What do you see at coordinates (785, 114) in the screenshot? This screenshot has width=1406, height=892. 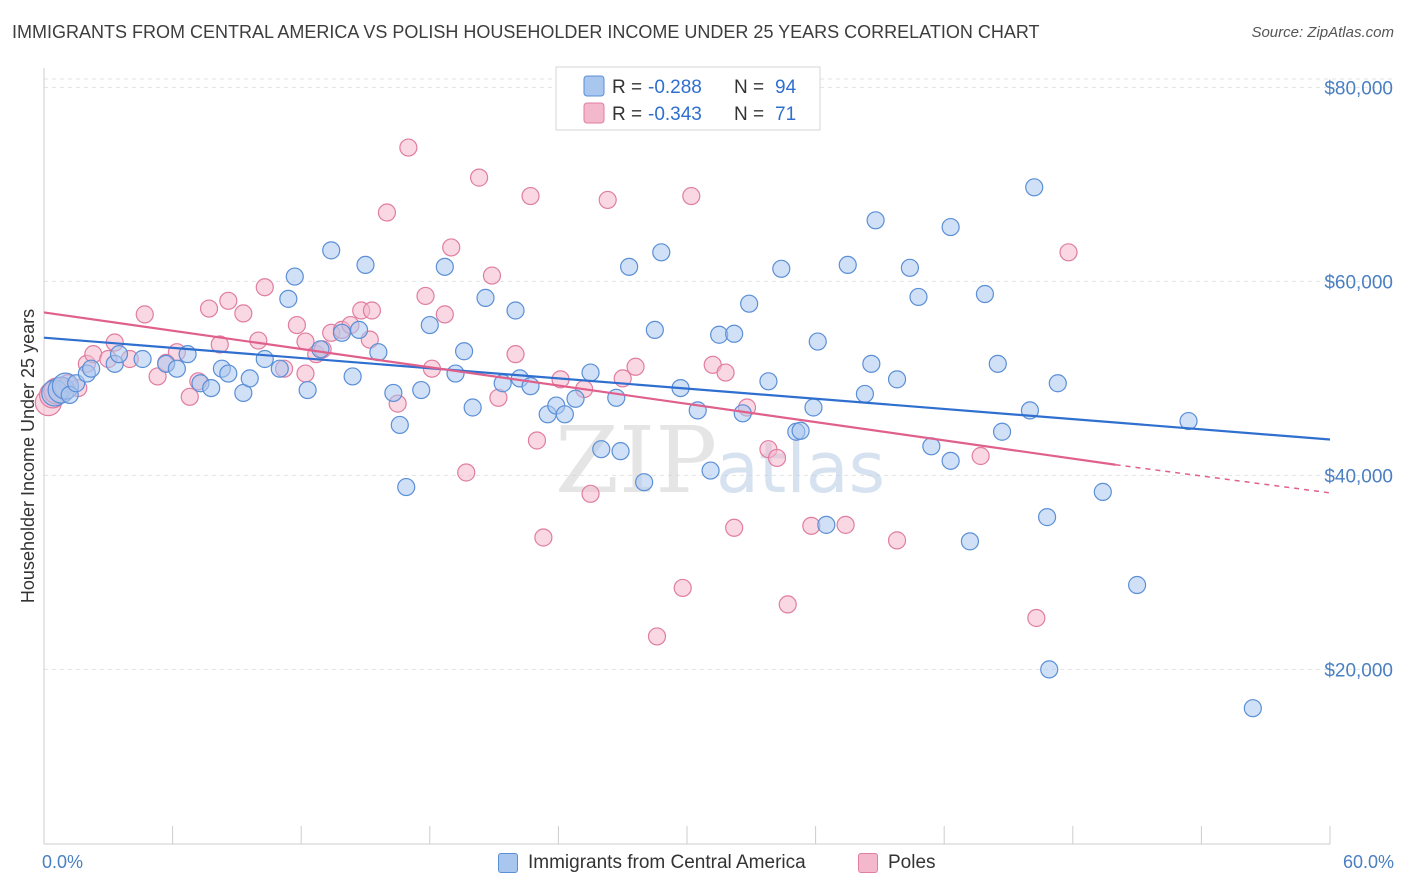 I see `legend-n-value-pink: 71` at bounding box center [785, 114].